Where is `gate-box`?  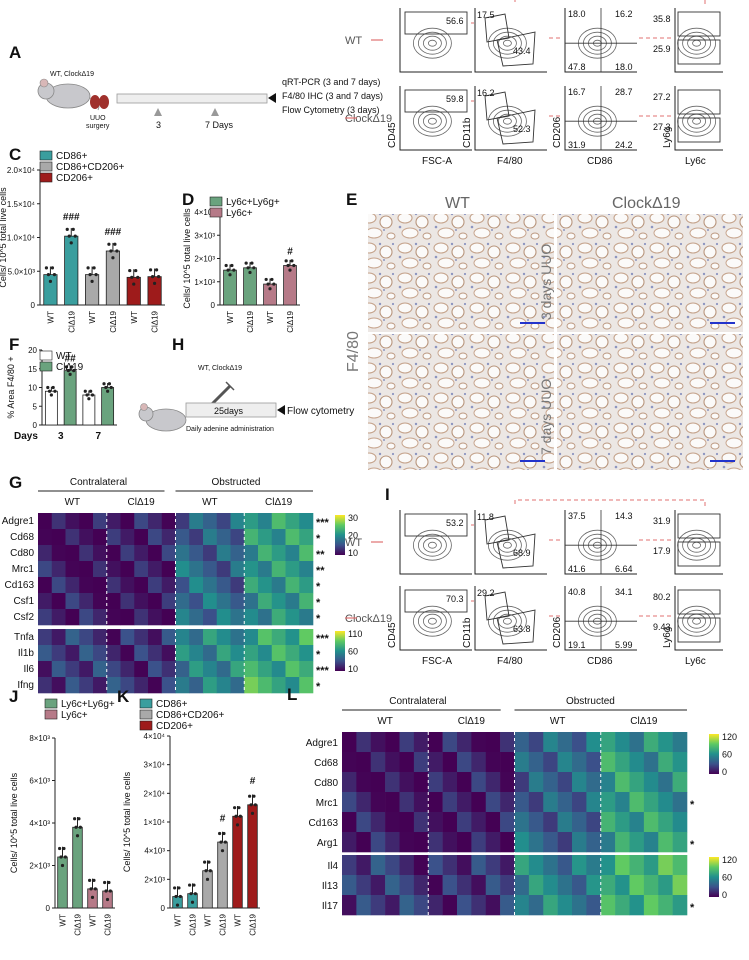 gate-box is located at coordinates (699, 630).